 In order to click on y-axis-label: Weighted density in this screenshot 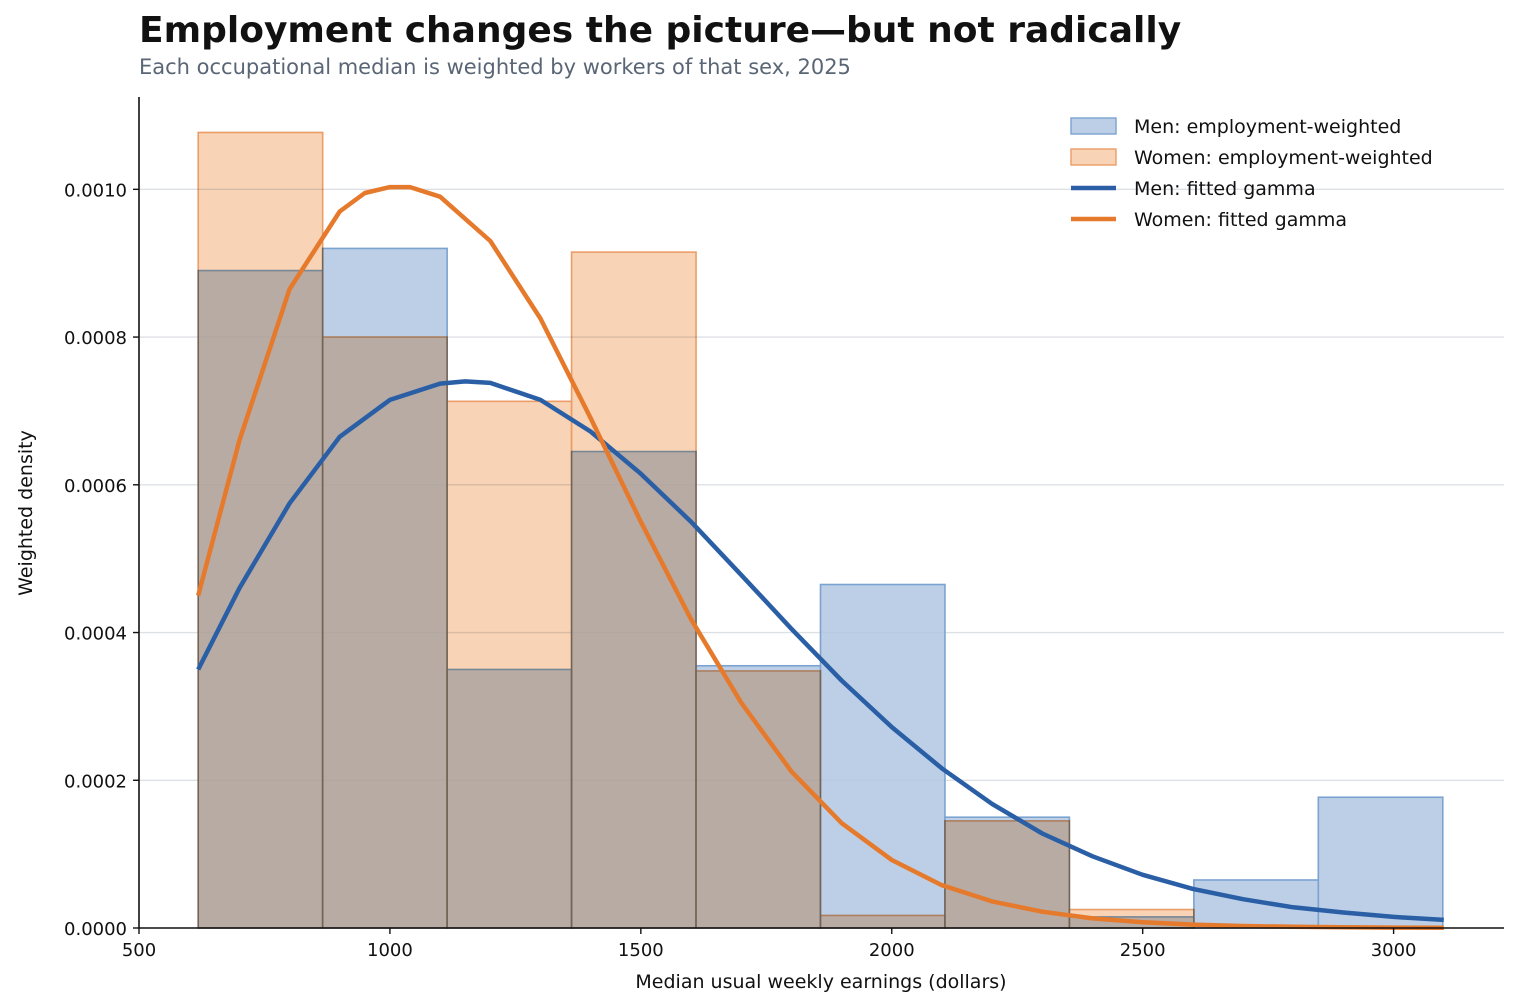, I will do `click(26, 513)`.